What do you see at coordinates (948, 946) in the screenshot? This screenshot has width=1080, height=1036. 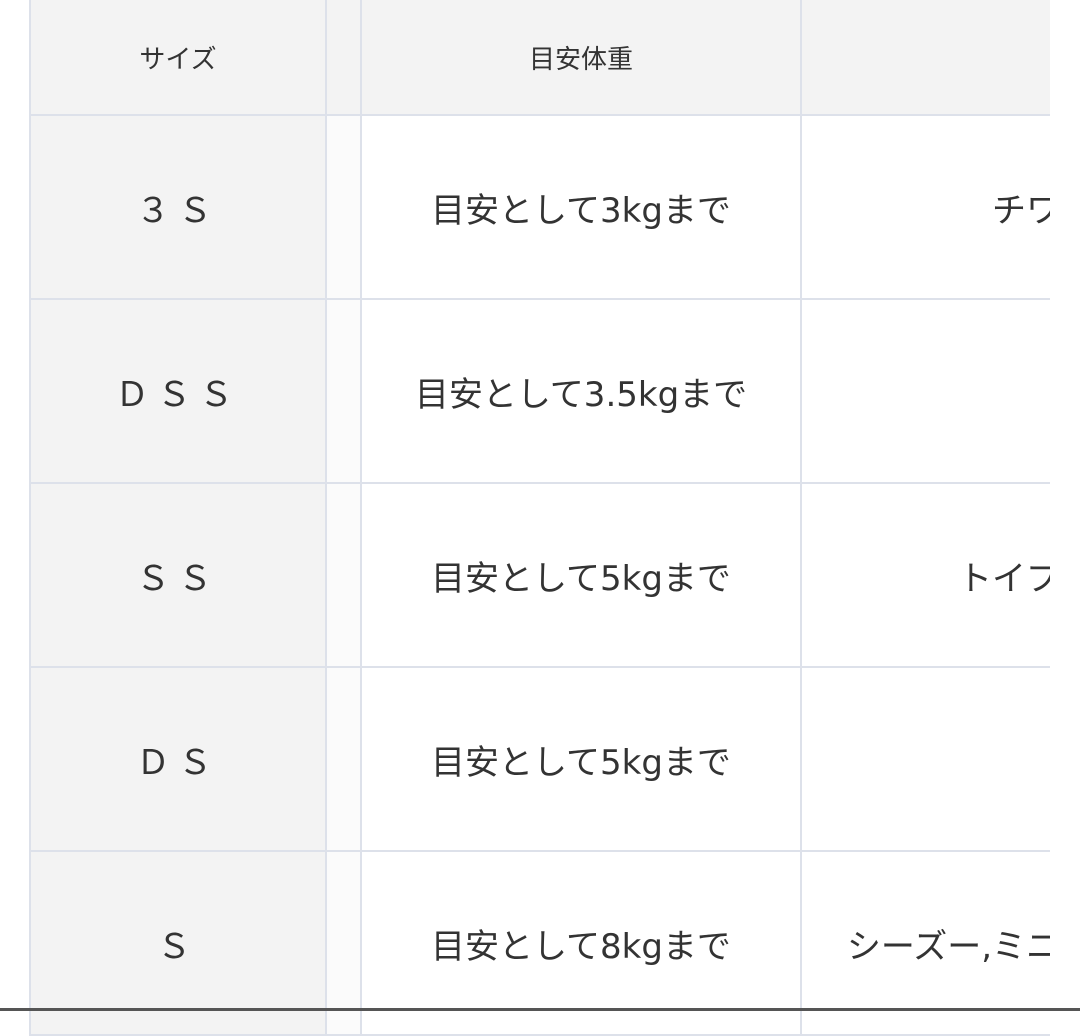 I see `breed-text: シーズー,ミニ` at bounding box center [948, 946].